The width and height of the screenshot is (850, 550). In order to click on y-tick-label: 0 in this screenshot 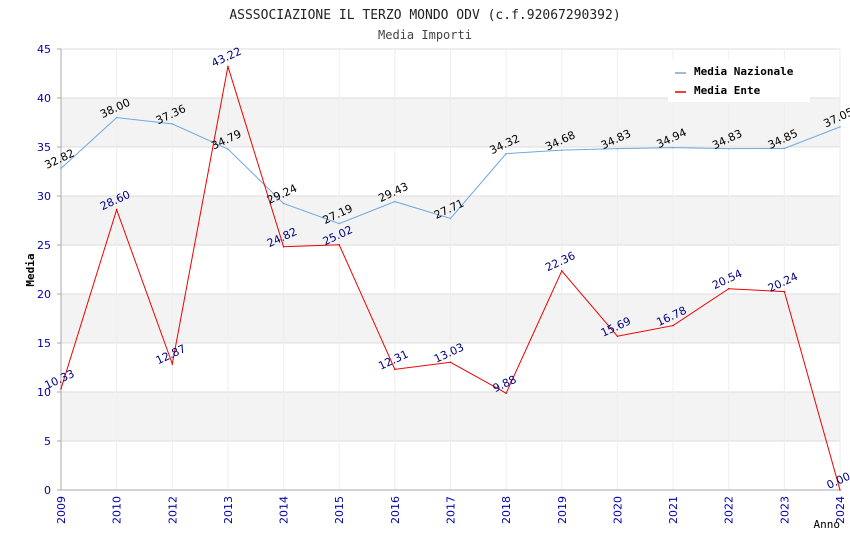, I will do `click(47, 490)`.